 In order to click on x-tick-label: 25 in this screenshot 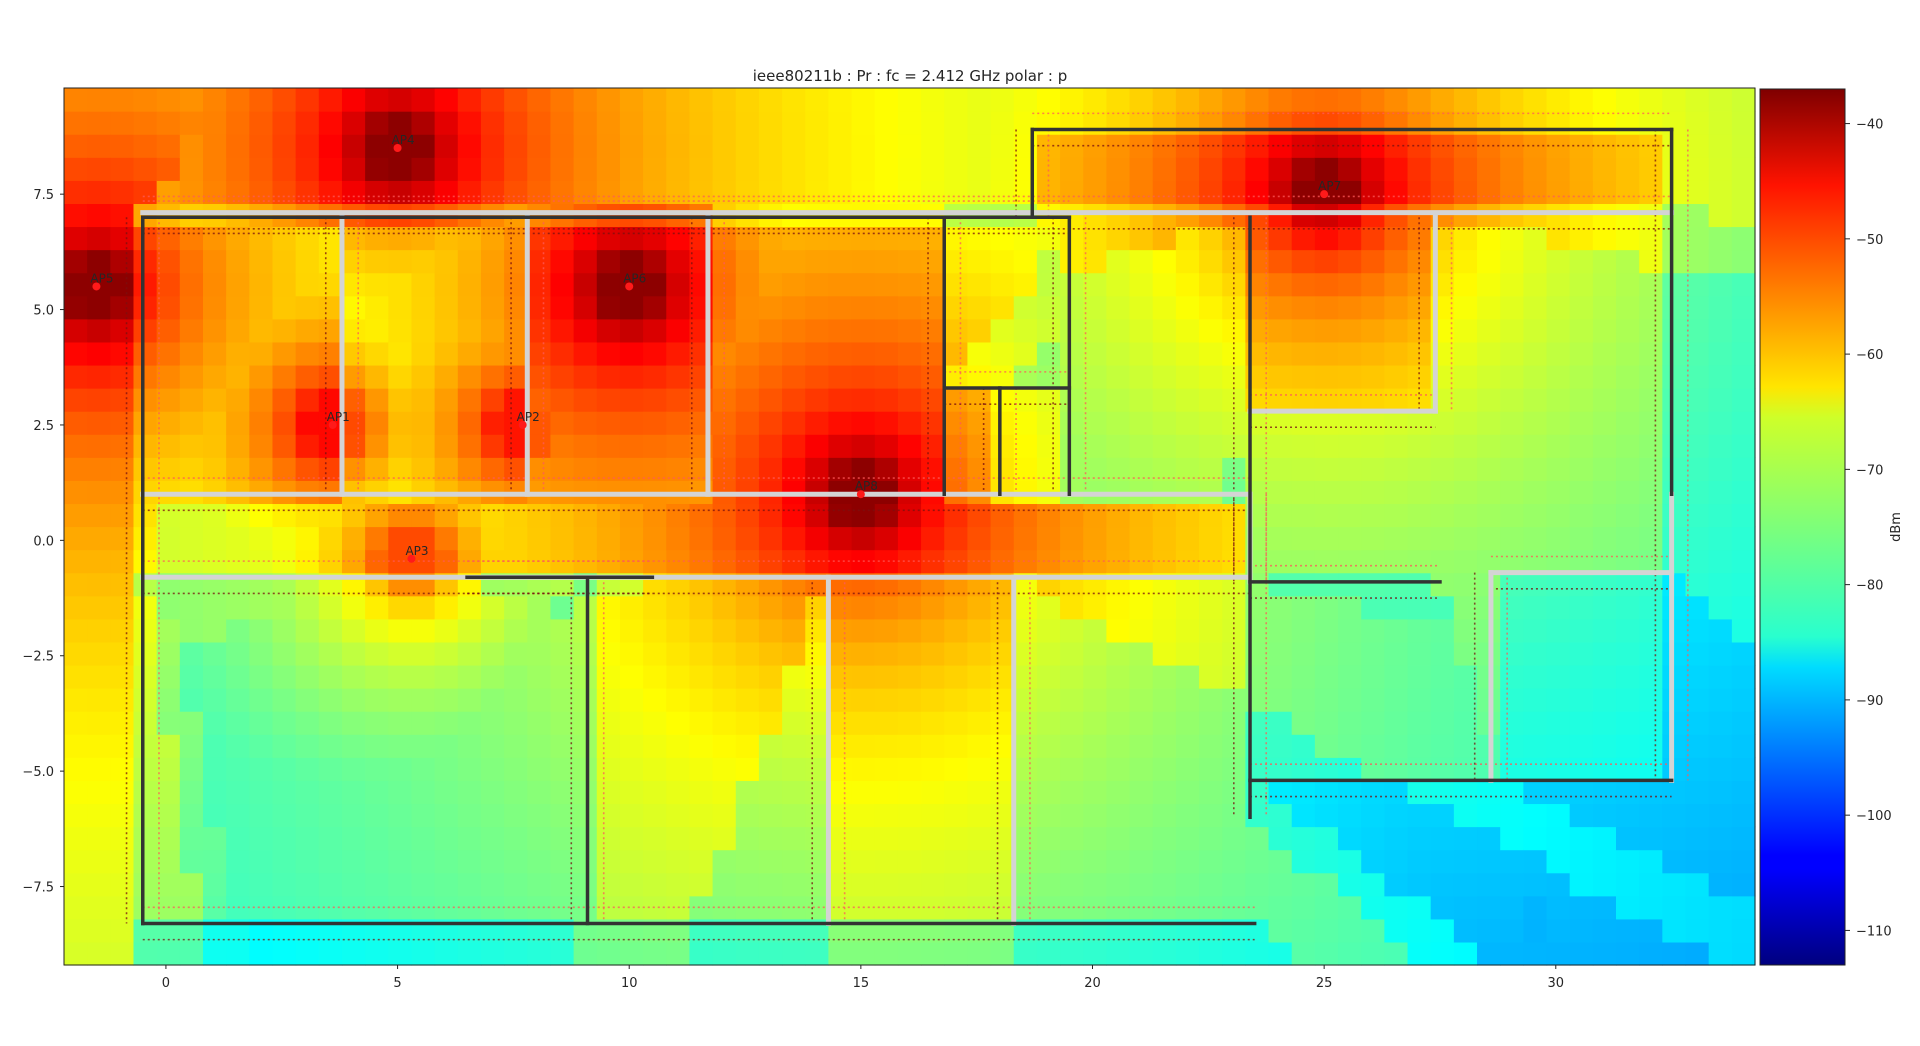, I will do `click(1324, 983)`.